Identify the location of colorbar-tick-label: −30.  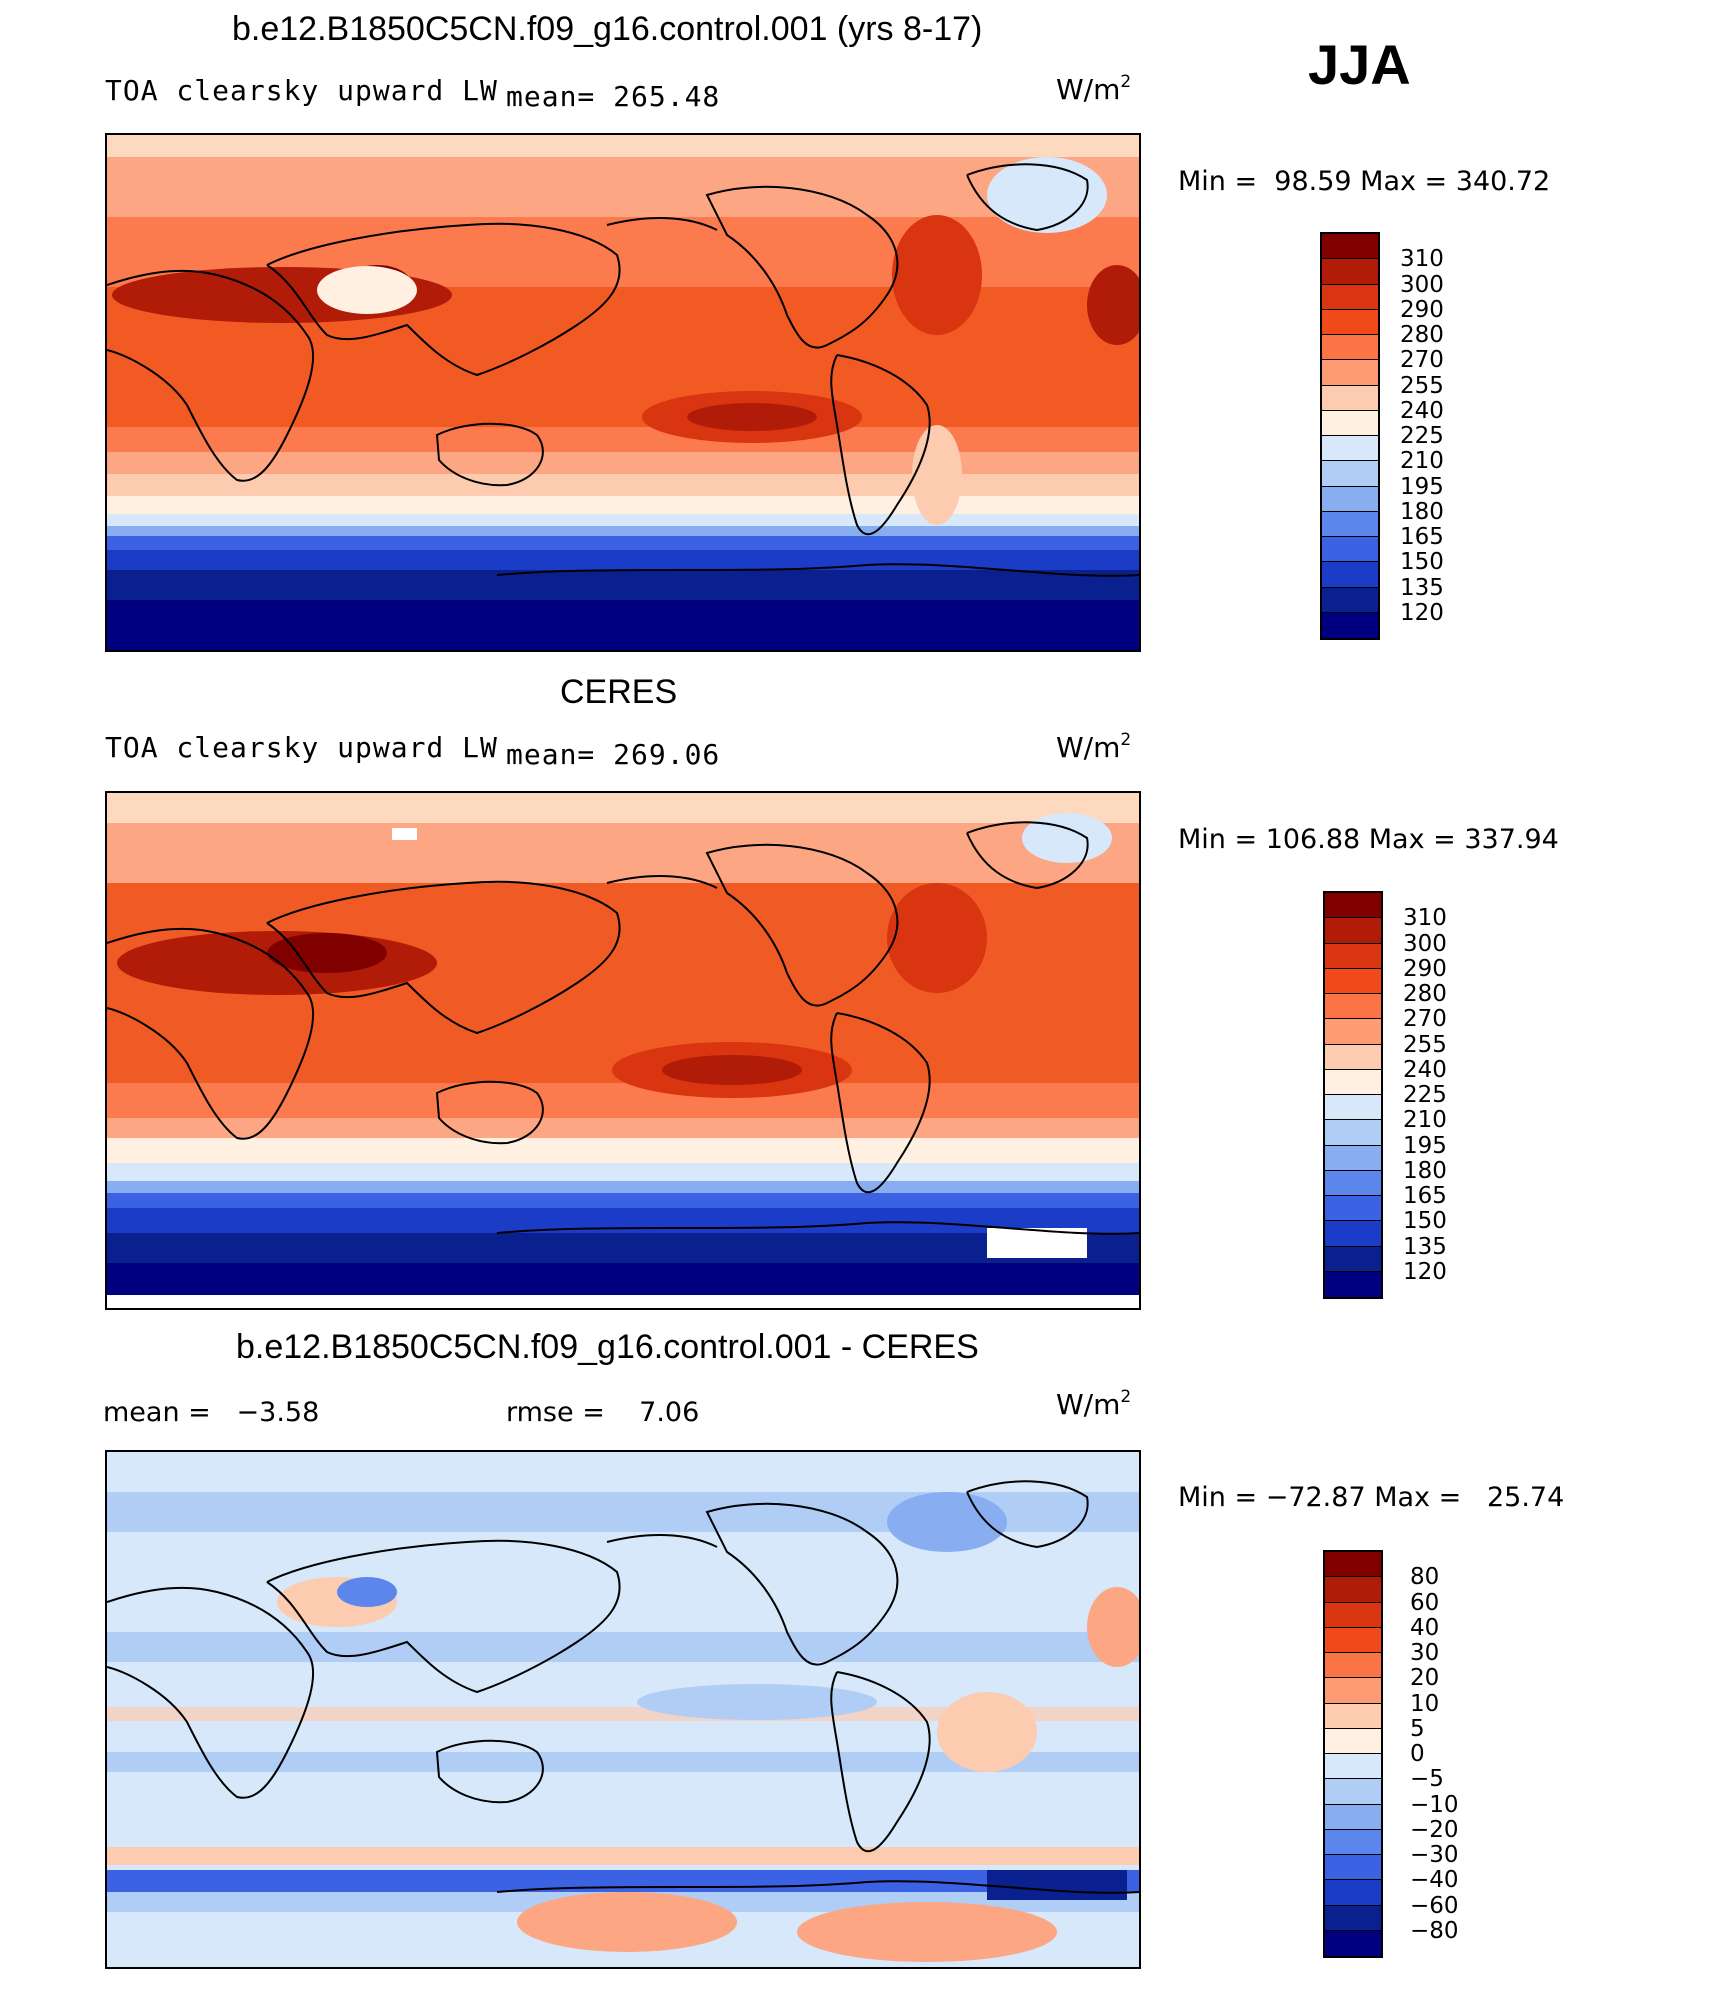
(1434, 1855).